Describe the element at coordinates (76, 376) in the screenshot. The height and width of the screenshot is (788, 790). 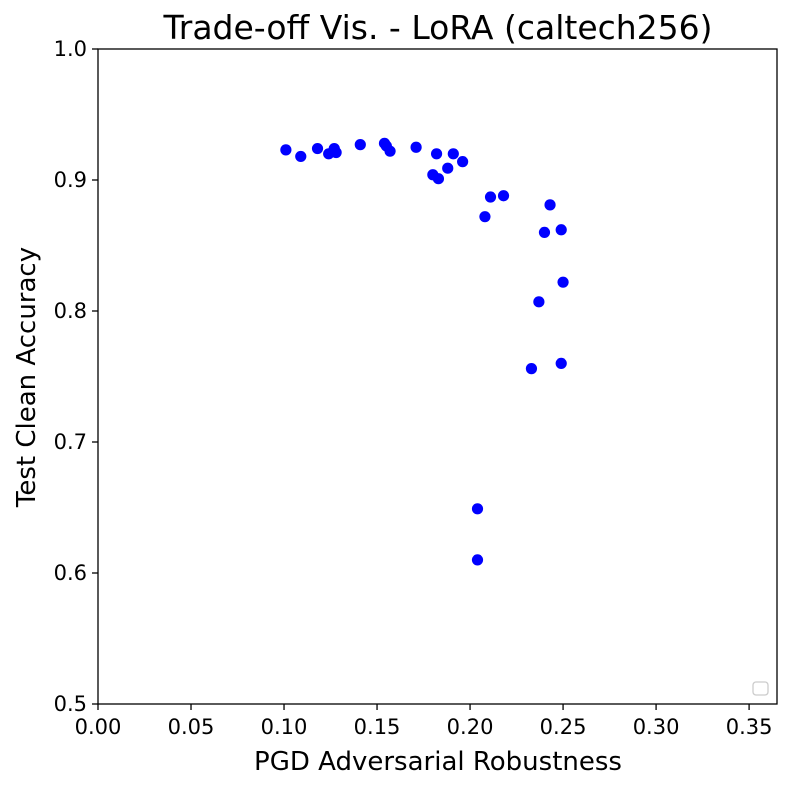
I see `y-ticks: 0.5 0.6 0.7 0.8 0.9 1.0` at that location.